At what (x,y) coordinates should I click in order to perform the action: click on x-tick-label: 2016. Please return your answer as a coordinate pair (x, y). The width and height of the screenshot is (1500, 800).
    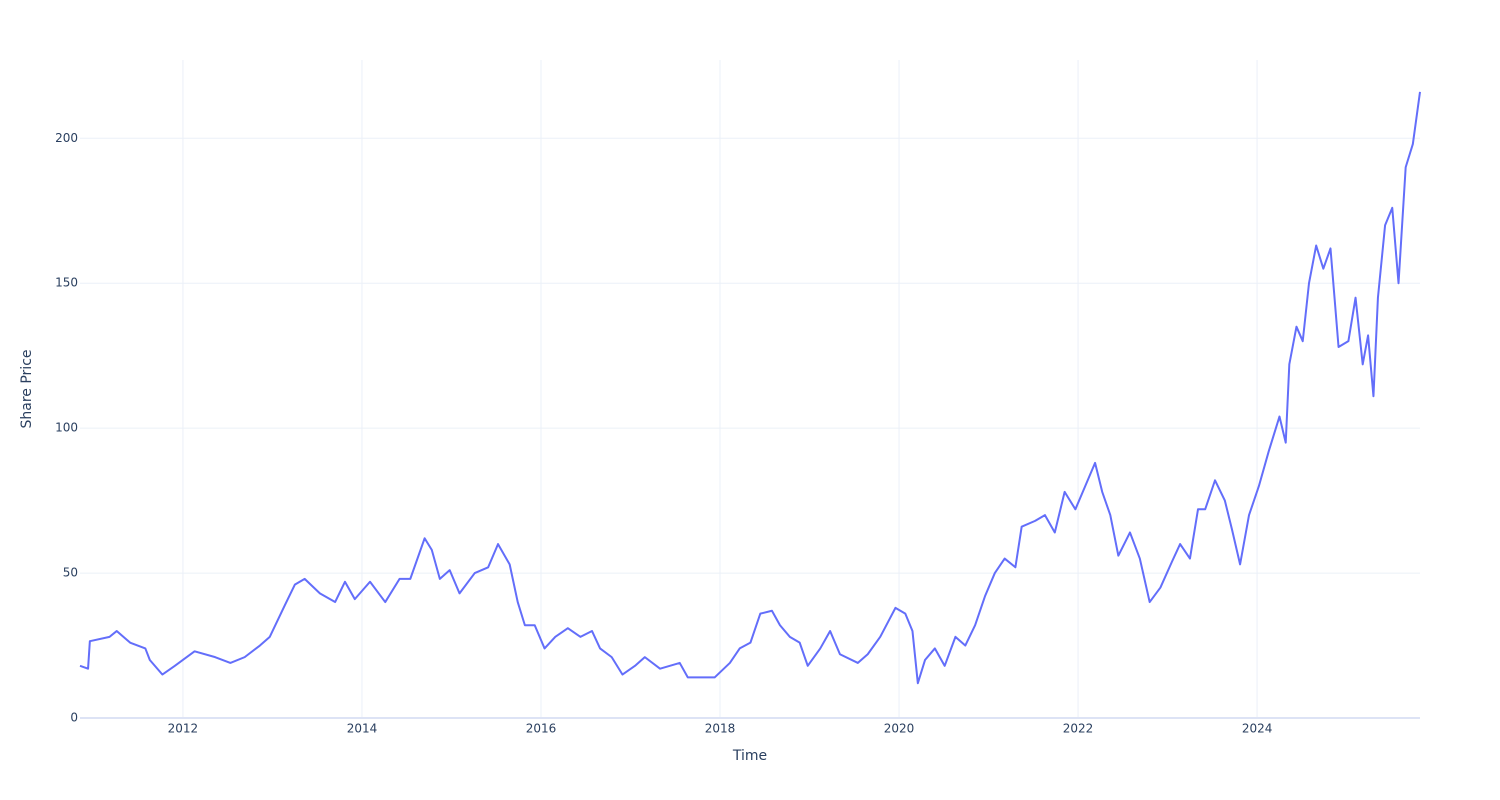
    Looking at the image, I should click on (541, 729).